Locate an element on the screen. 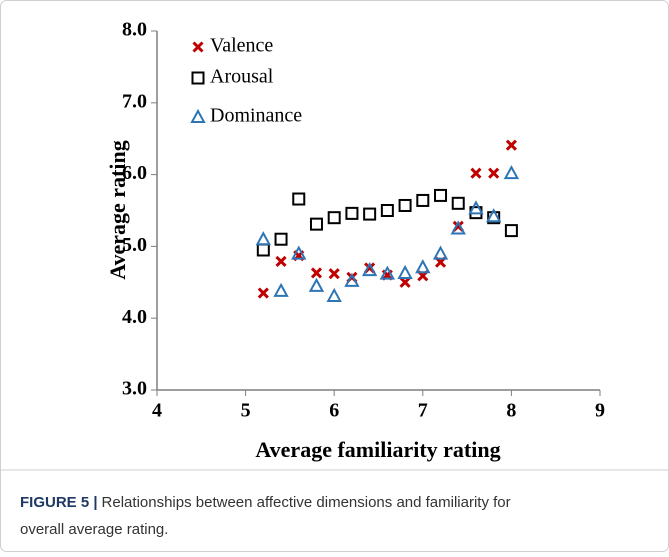 This screenshot has width=669, height=557. caption-line: overall average rating. is located at coordinates (94, 529).